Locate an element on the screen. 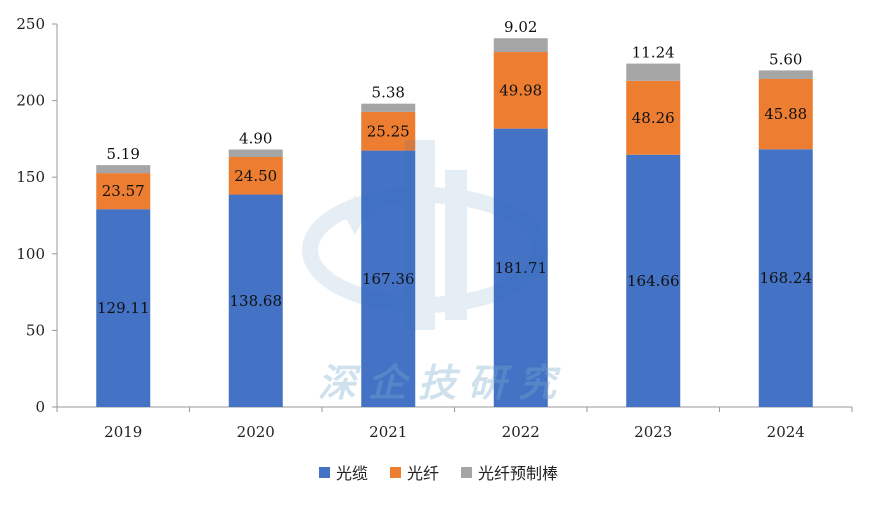 This screenshot has width=877, height=505. data-label-cable-2020: 138.68 is located at coordinates (256, 301).